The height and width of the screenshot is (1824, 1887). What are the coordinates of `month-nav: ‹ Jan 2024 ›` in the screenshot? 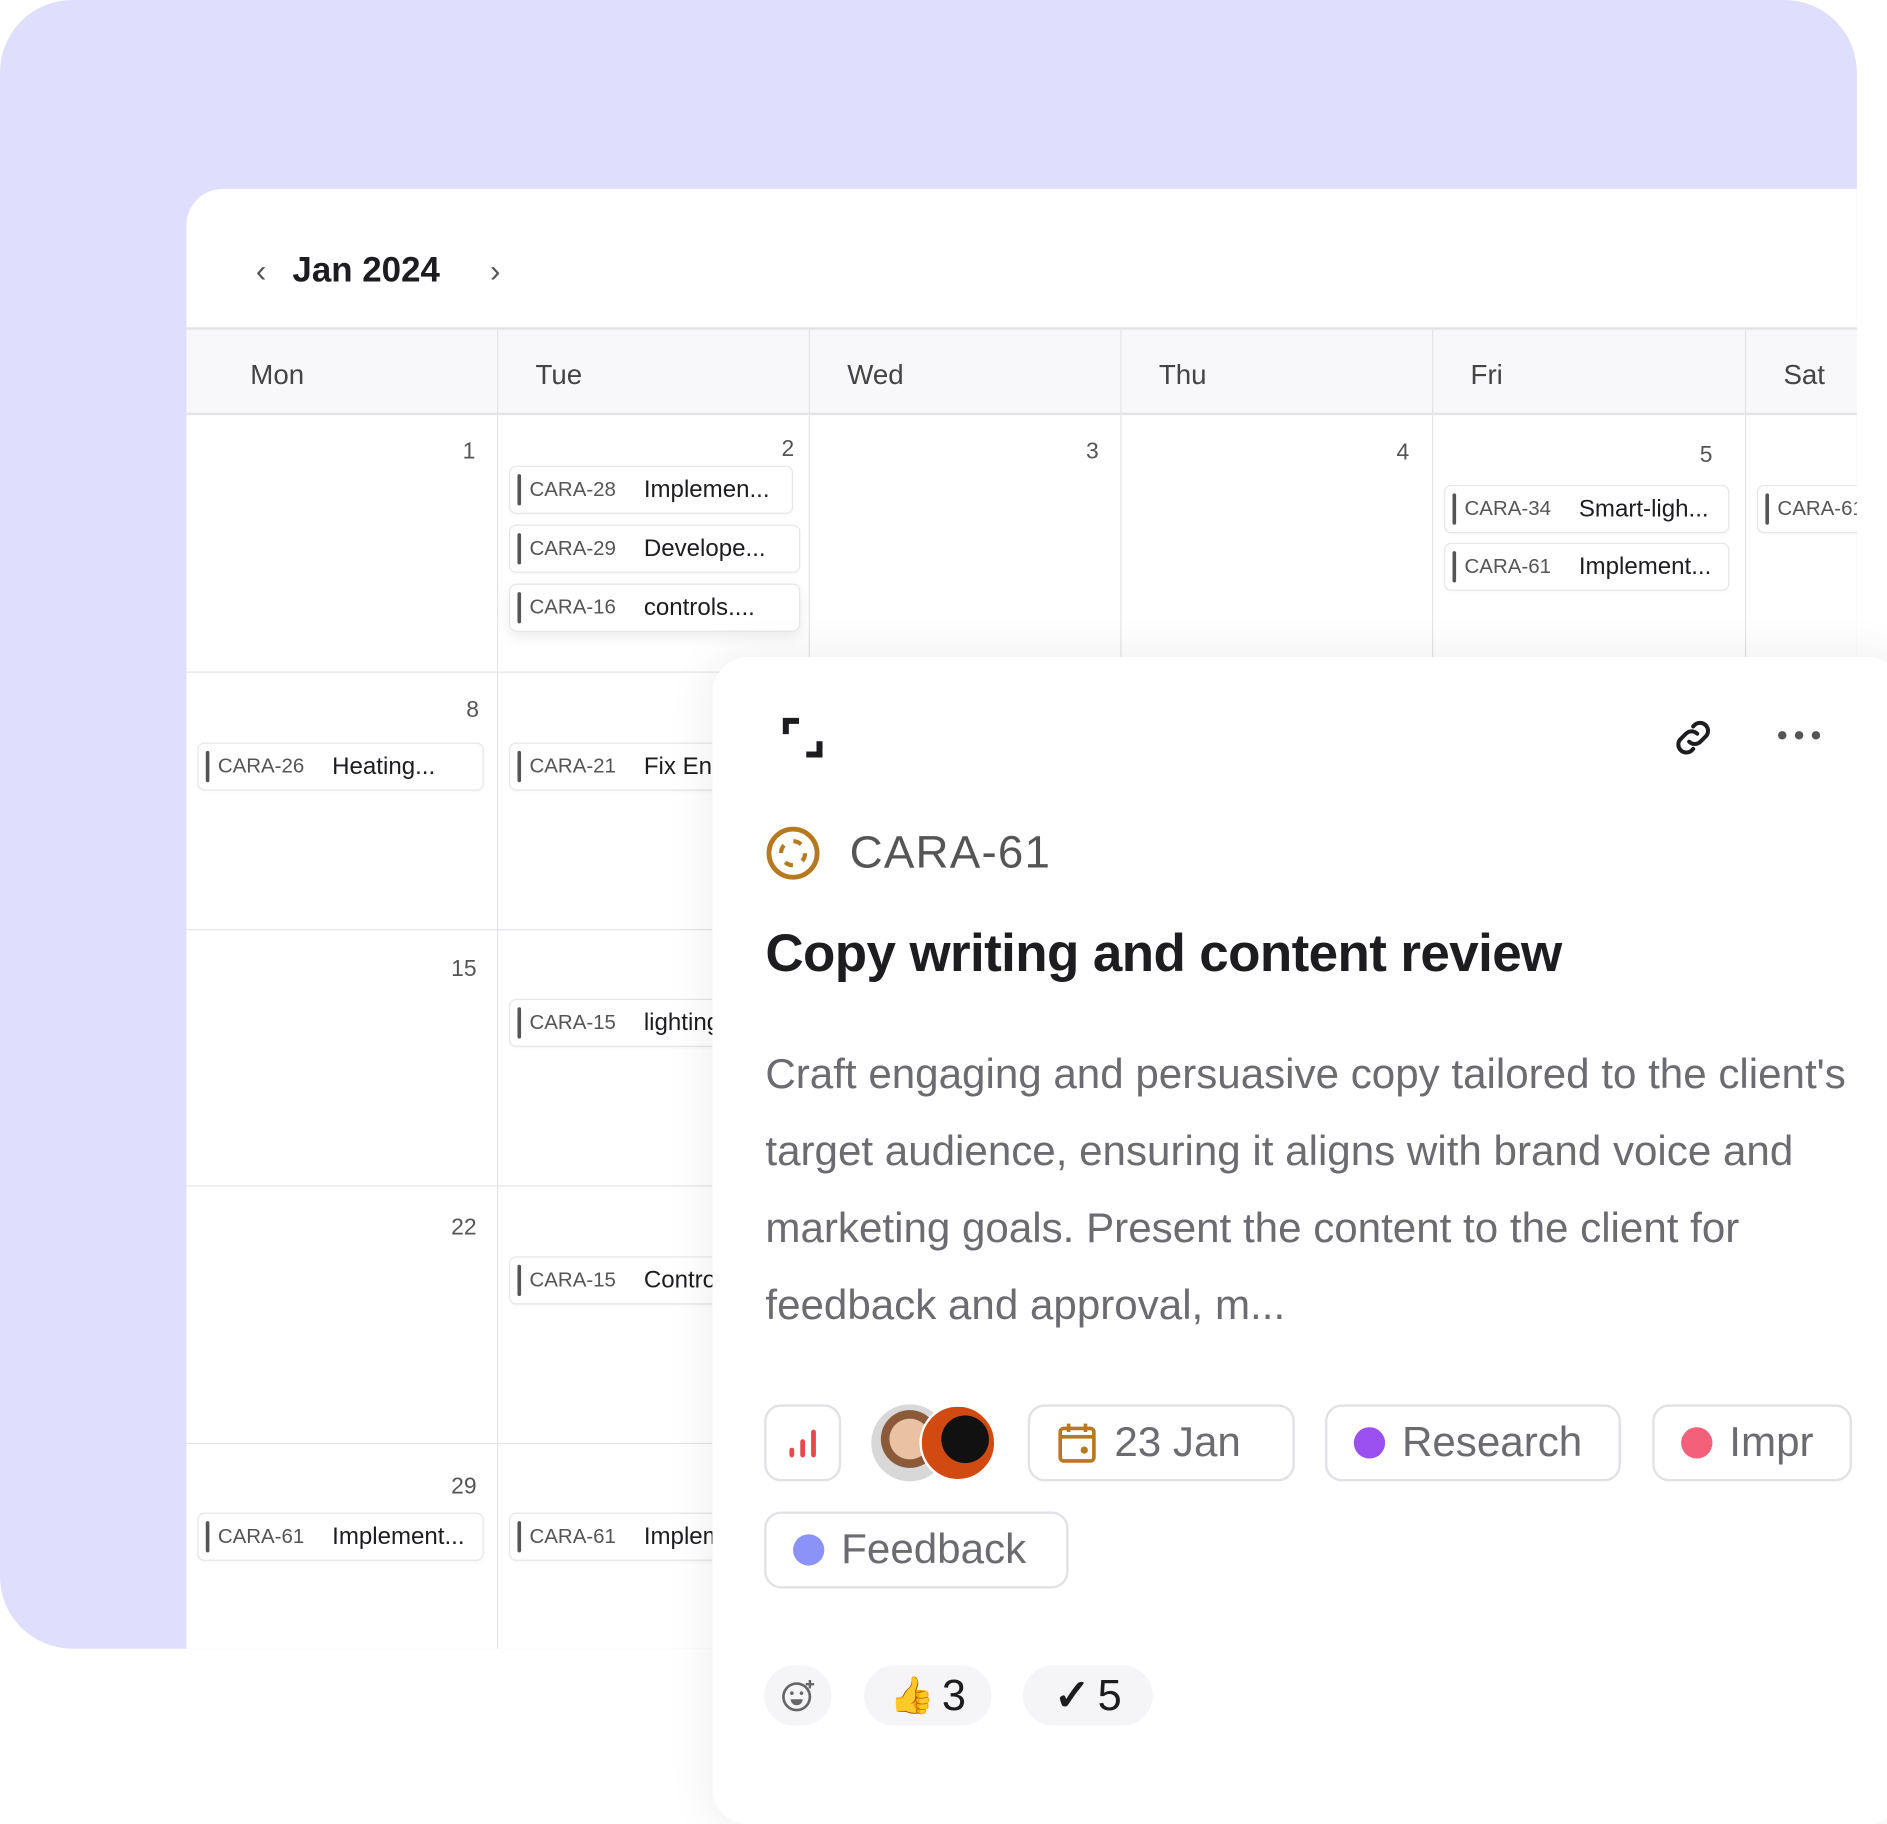 It's located at (378, 272).